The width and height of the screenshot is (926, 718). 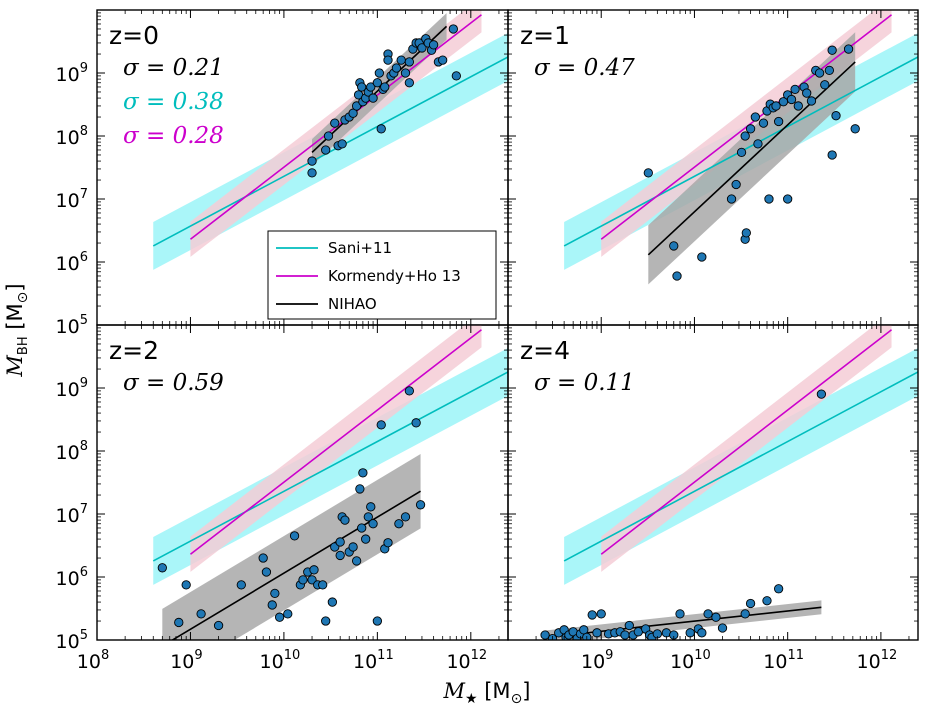 What do you see at coordinates (479, 655) in the screenshot?
I see `x-tick-label-exponent: 12` at bounding box center [479, 655].